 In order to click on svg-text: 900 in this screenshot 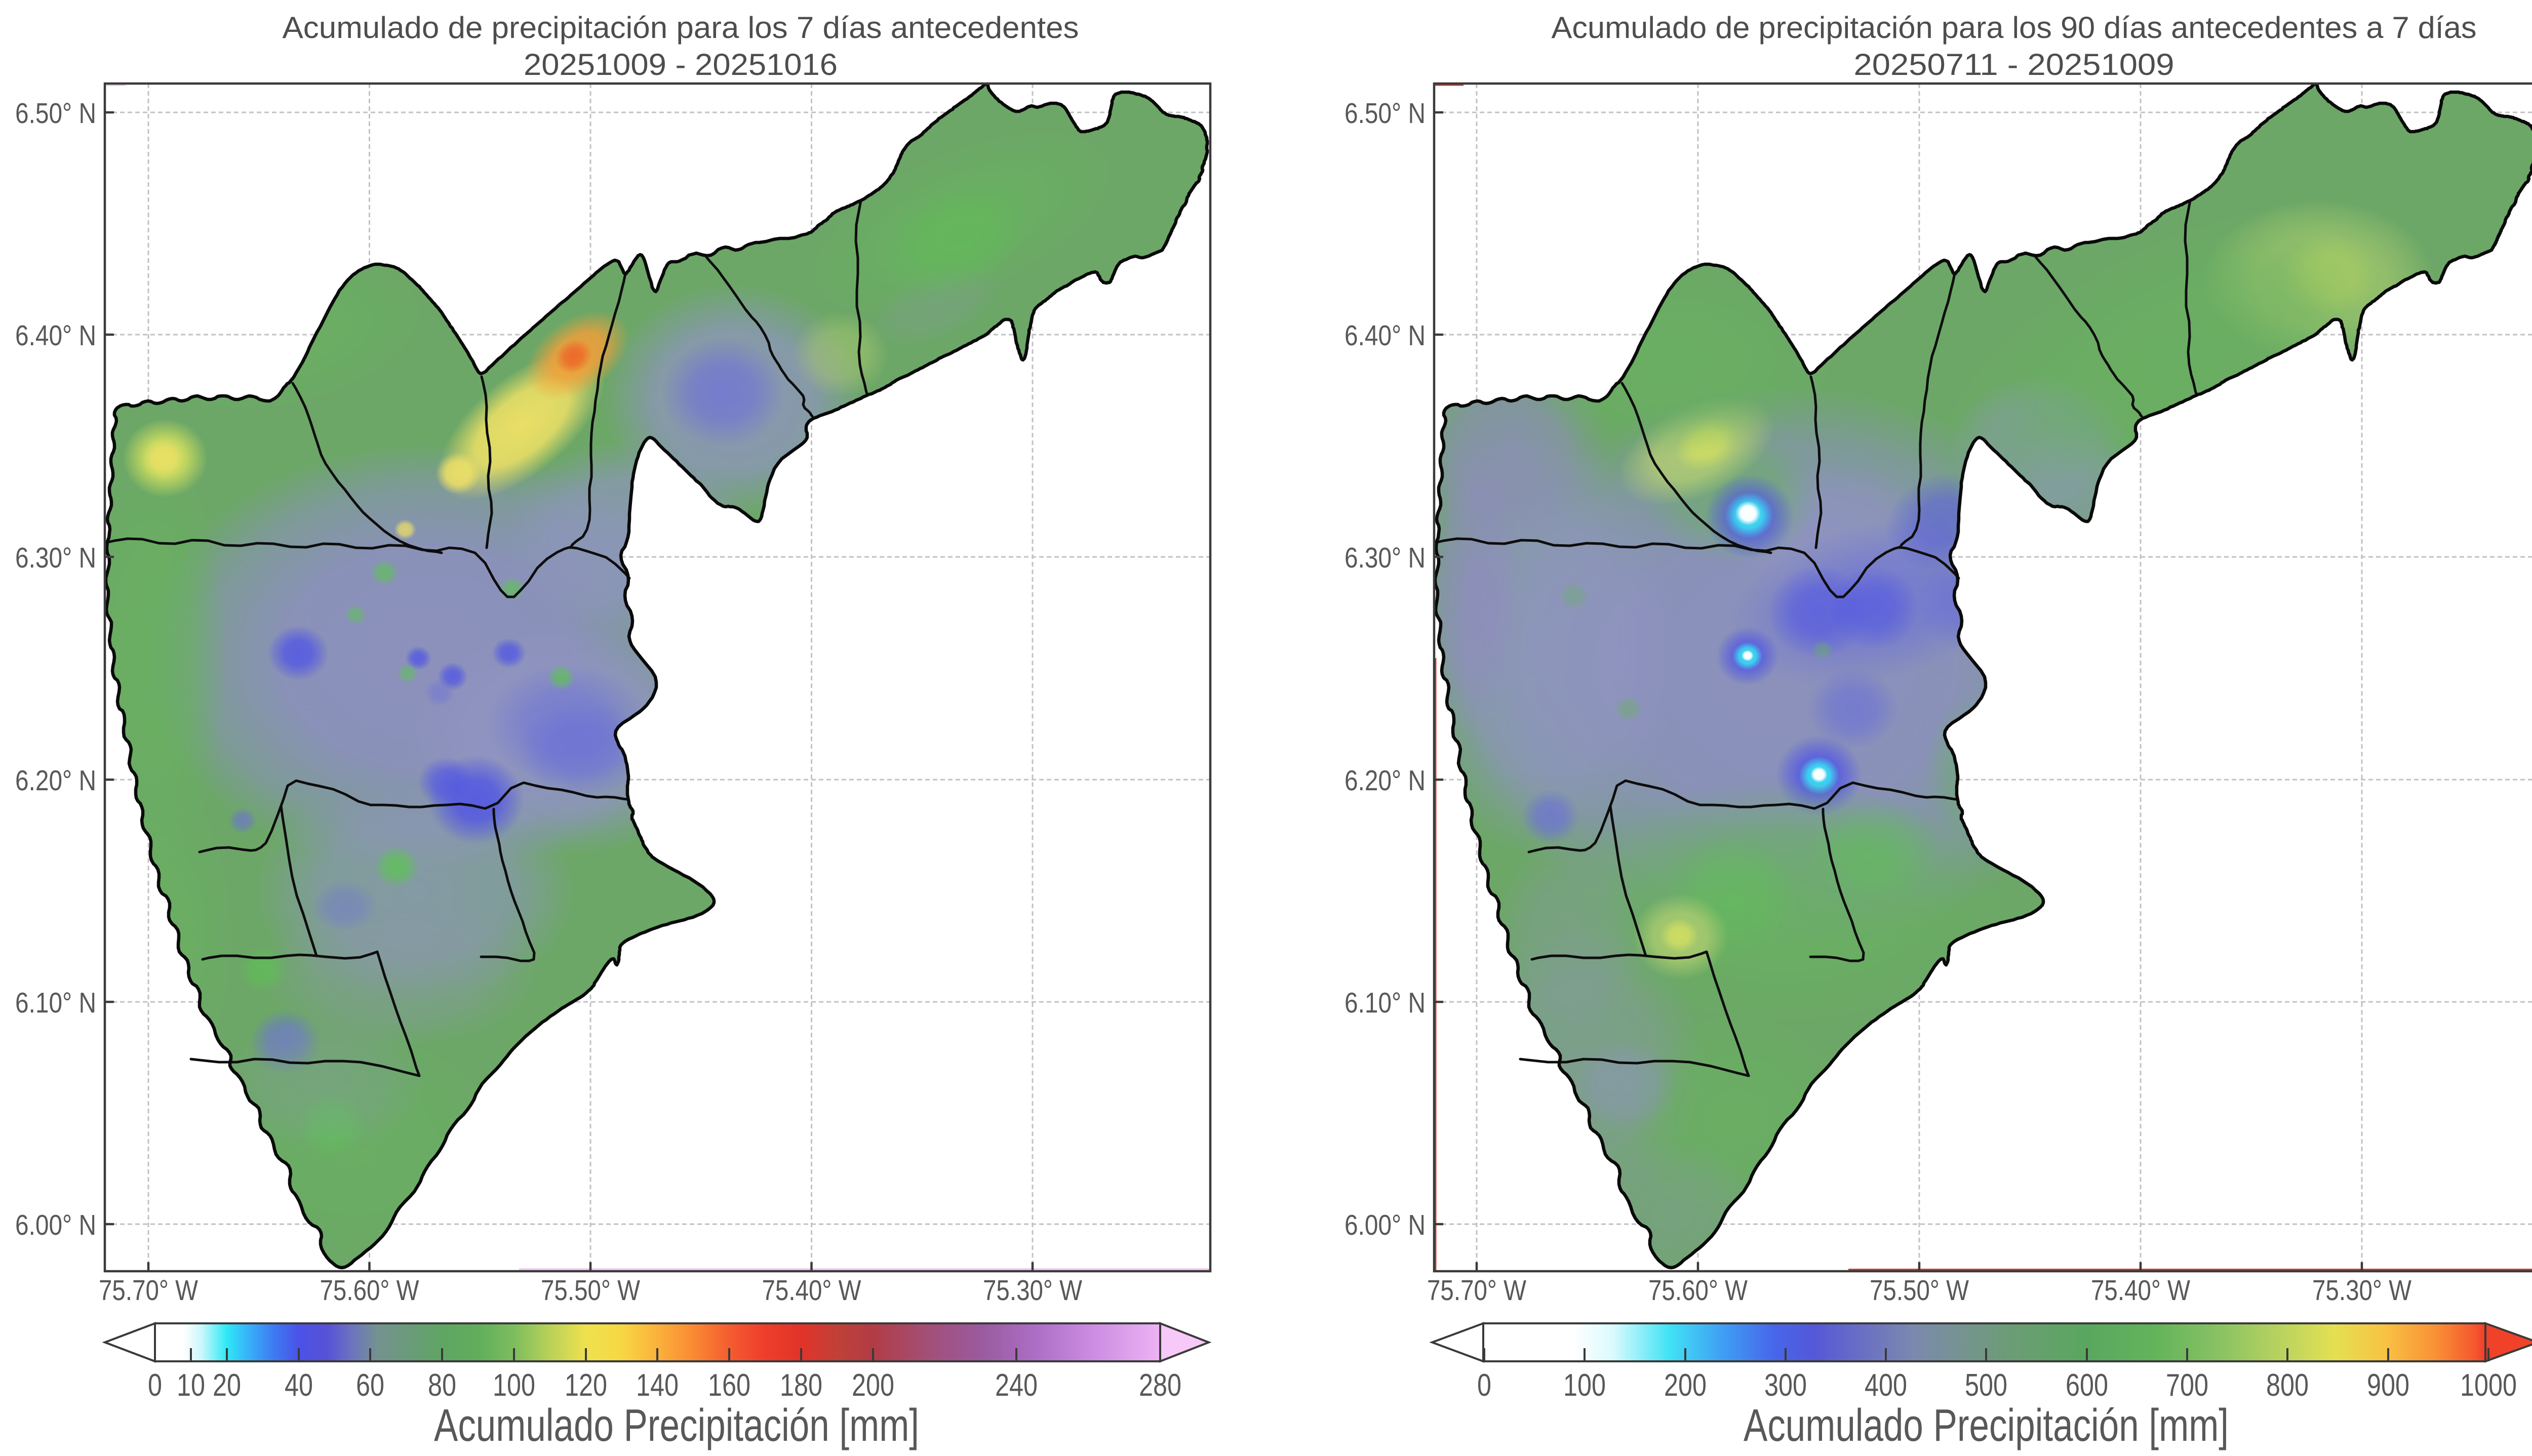, I will do `click(2388, 1385)`.